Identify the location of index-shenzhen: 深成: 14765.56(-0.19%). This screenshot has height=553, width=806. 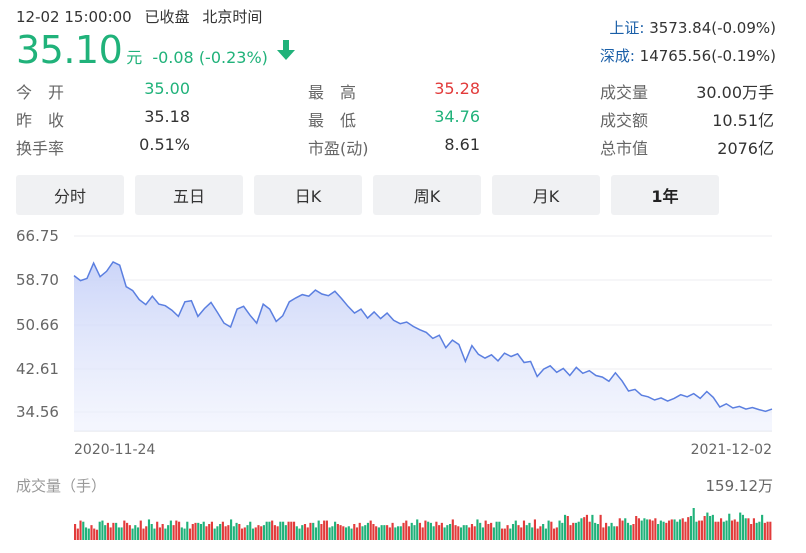
(688, 55).